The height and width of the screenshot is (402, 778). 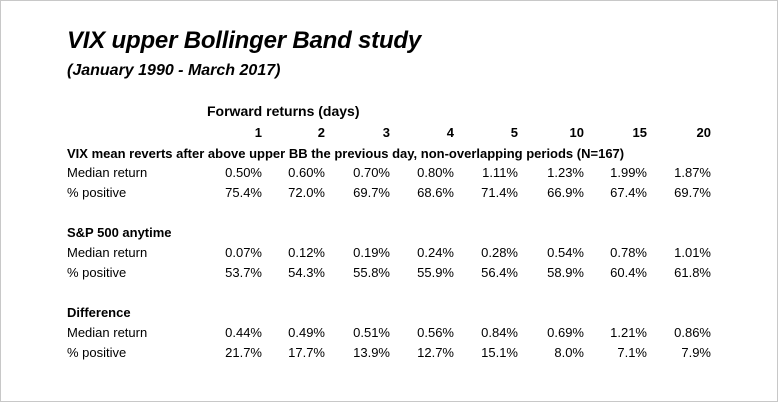 I want to click on table-cell: 0.50%, so click(x=243, y=172).